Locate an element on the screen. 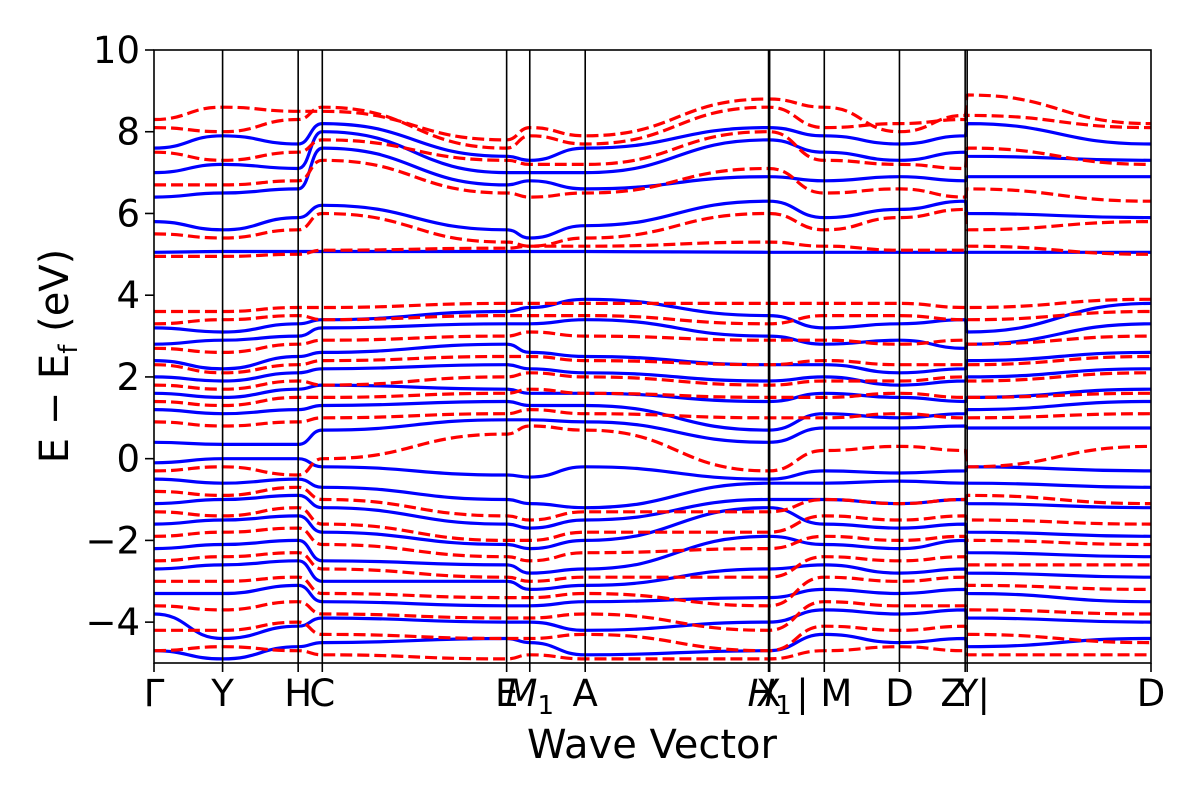 Image resolution: width=1200 pixels, height=800 pixels. band-line-solid is located at coordinates (652, 251).